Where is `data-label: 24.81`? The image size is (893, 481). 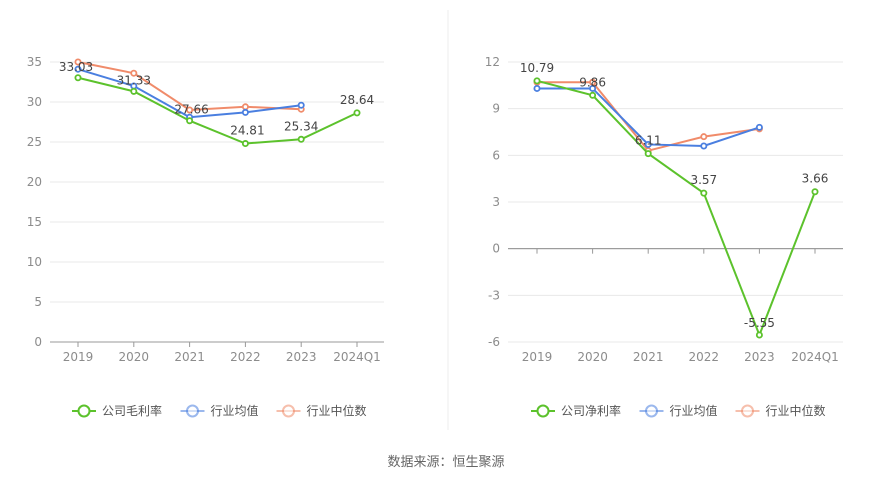
data-label: 24.81 is located at coordinates (247, 131).